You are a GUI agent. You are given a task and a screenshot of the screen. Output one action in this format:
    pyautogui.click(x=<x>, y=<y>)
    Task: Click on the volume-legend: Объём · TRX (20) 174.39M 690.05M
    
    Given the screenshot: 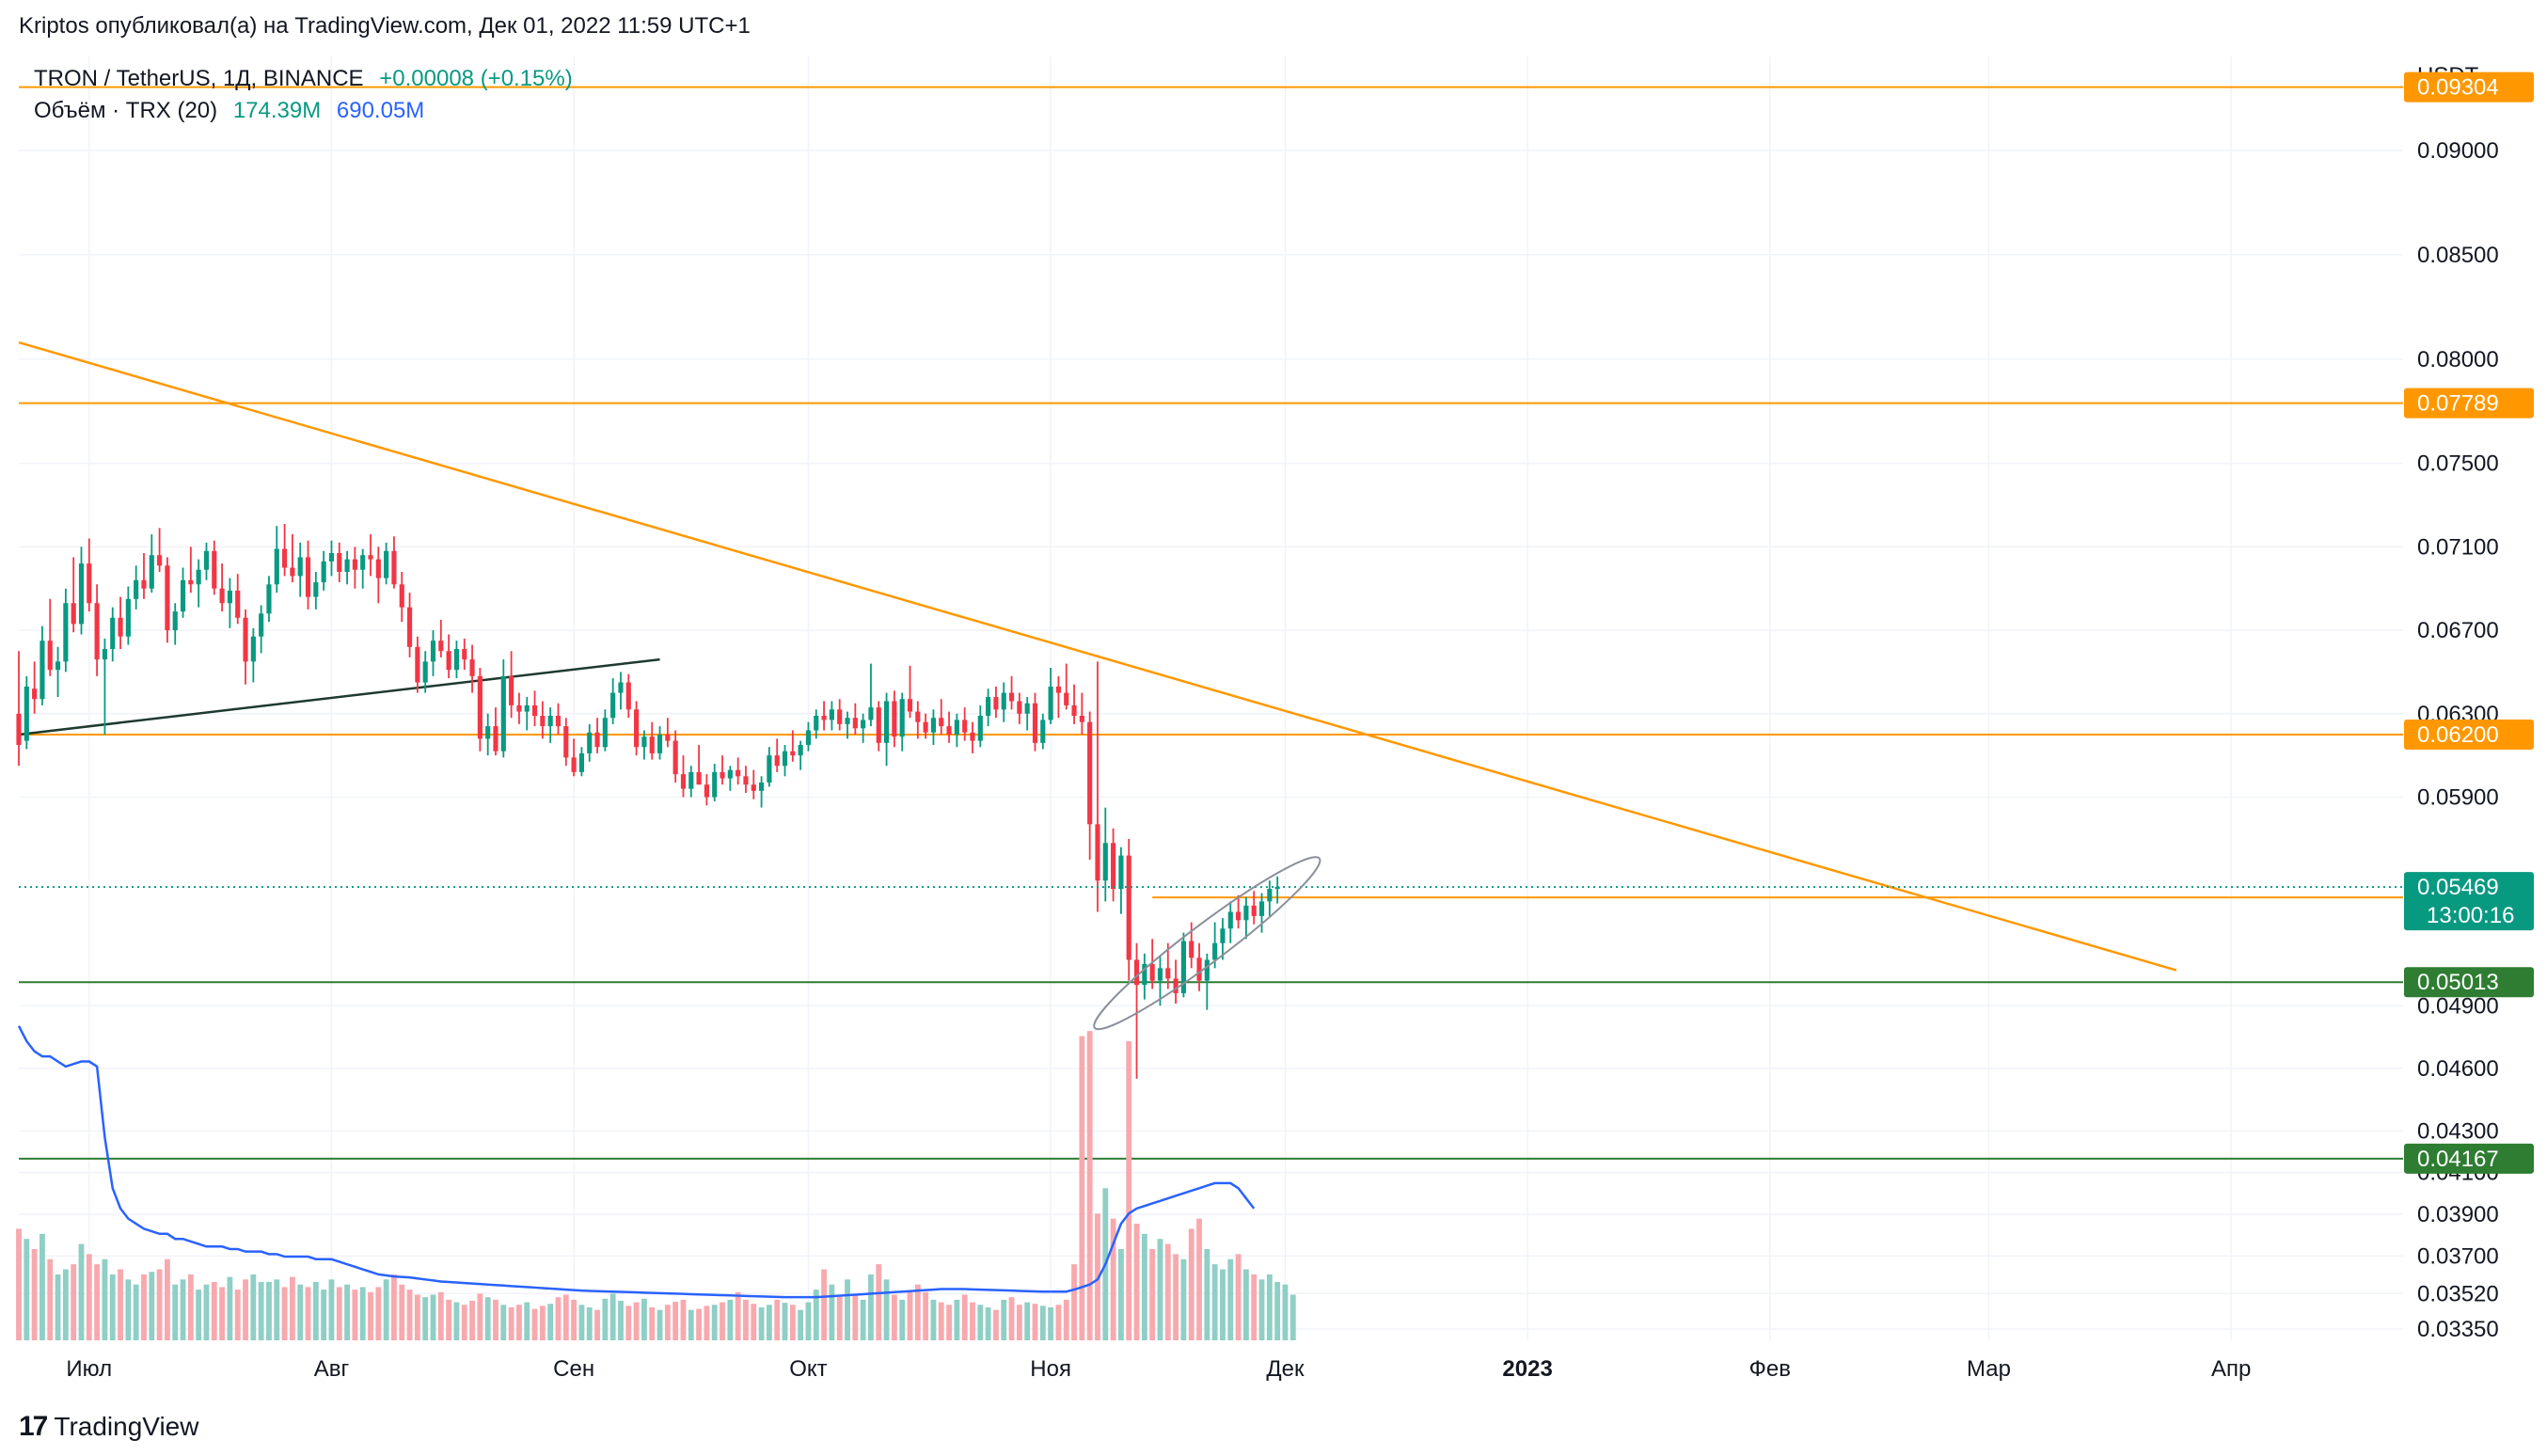 What is the action you would take?
    pyautogui.click(x=234, y=111)
    